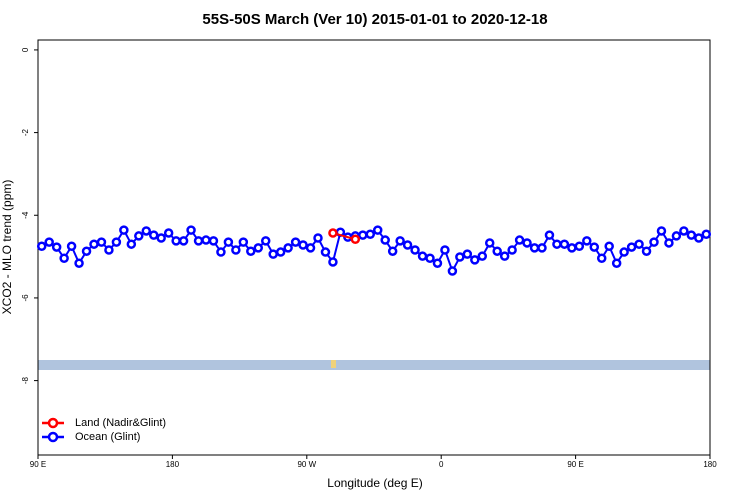 This screenshot has width=750, height=500. What do you see at coordinates (25, 215) in the screenshot?
I see `y-tick-label: -4` at bounding box center [25, 215].